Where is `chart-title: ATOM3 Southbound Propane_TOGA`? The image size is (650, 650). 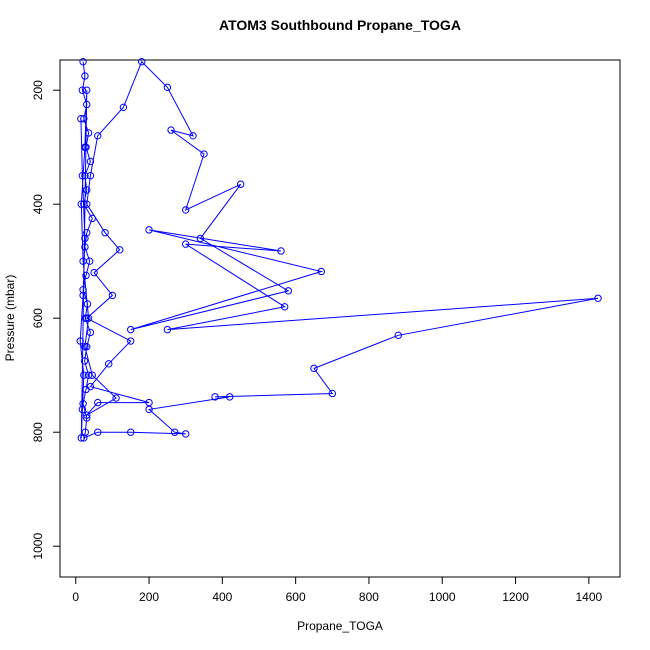
chart-title: ATOM3 Southbound Propane_TOGA is located at coordinates (340, 25).